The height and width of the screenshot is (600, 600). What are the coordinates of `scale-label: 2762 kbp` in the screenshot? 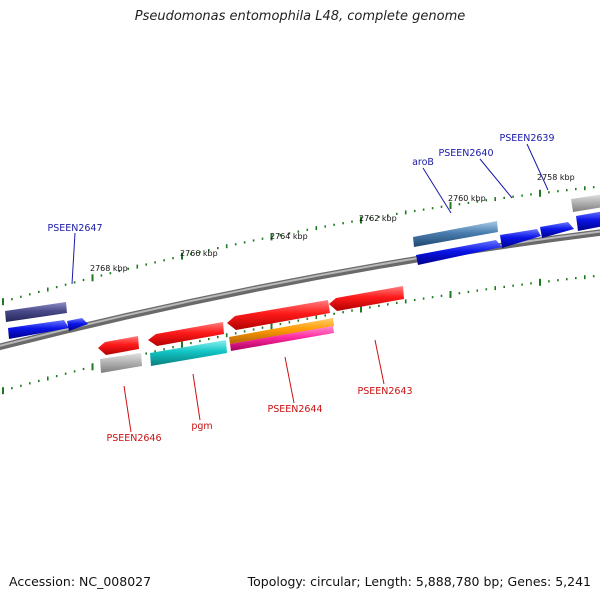 It's located at (378, 218).